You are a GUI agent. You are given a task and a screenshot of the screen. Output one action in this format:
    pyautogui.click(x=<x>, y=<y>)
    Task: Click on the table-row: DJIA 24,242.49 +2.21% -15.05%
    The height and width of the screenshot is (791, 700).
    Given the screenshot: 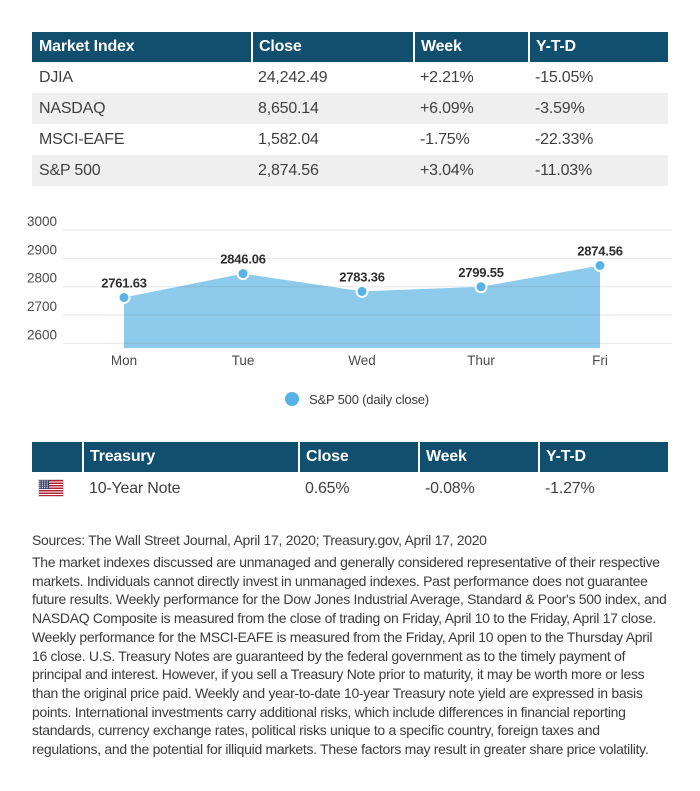 What is the action you would take?
    pyautogui.click(x=350, y=77)
    